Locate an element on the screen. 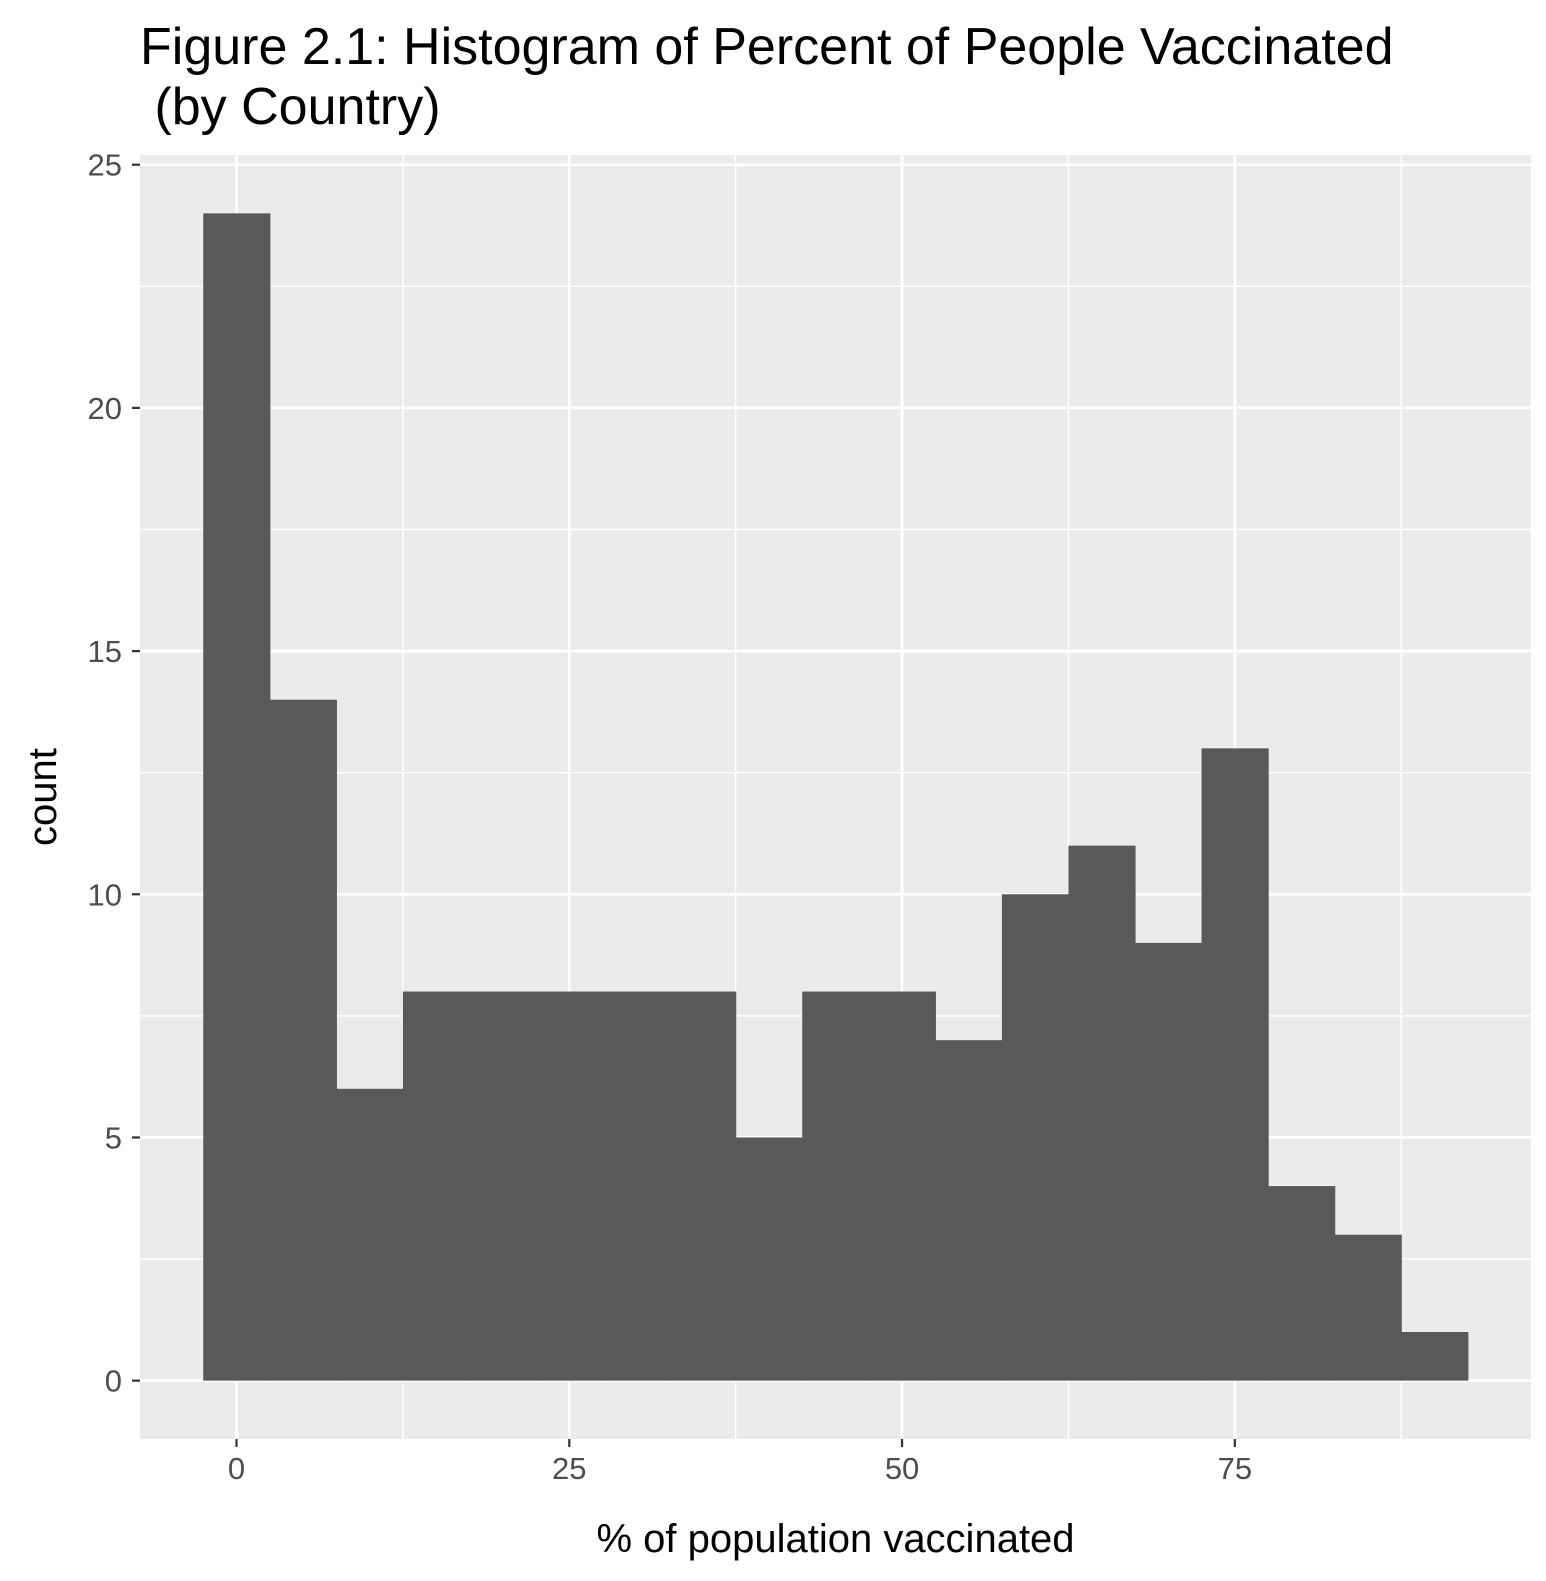  y-tick-label: 0 is located at coordinates (113, 1381).